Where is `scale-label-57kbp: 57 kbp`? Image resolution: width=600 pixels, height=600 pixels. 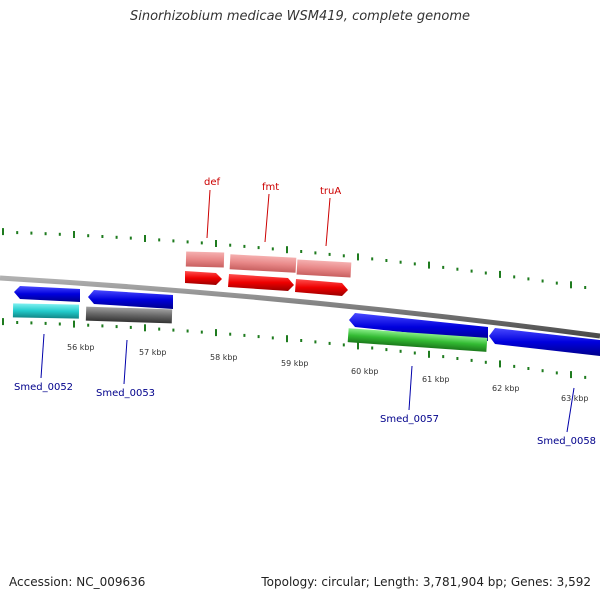 scale-label-57kbp: 57 kbp is located at coordinates (153, 352).